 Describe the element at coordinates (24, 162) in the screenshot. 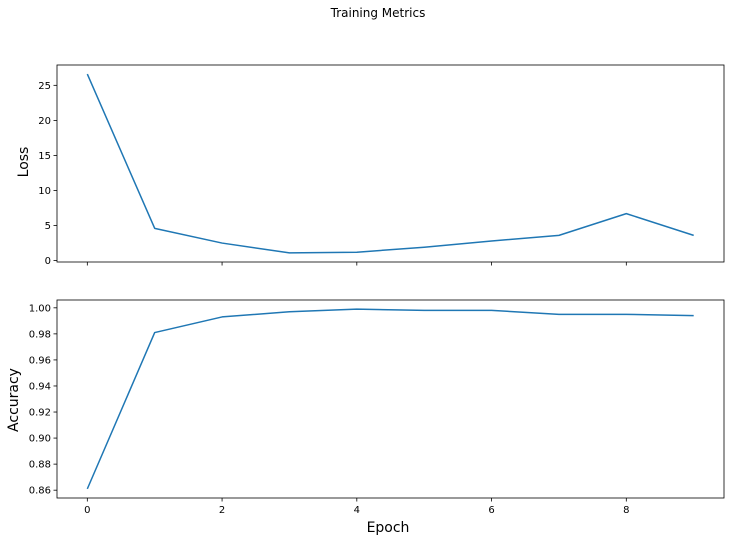

I see `loss-y-axis-label: Loss` at that location.